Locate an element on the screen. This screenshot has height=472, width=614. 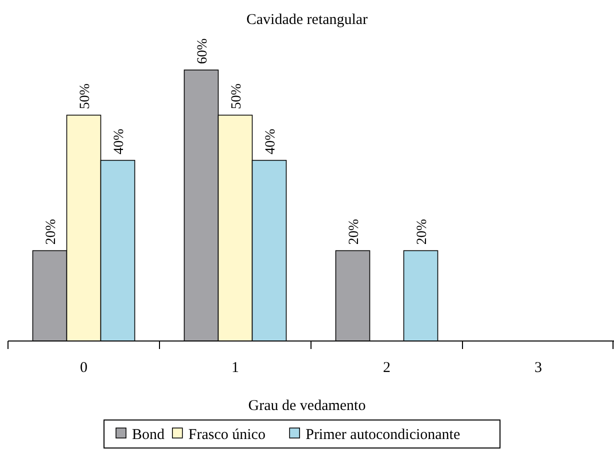
x-tick-label: 3 is located at coordinates (538, 368).